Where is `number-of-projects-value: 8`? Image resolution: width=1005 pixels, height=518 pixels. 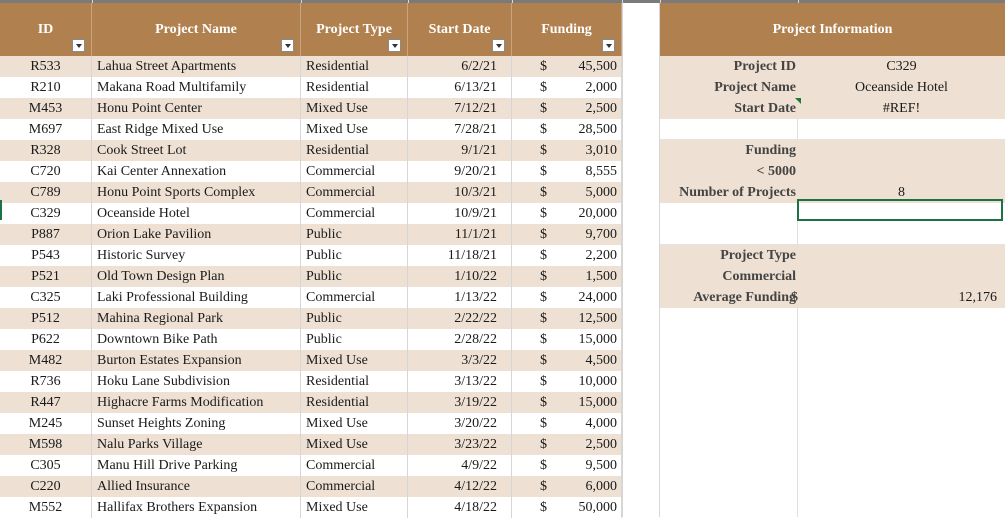 number-of-projects-value: 8 is located at coordinates (901, 192).